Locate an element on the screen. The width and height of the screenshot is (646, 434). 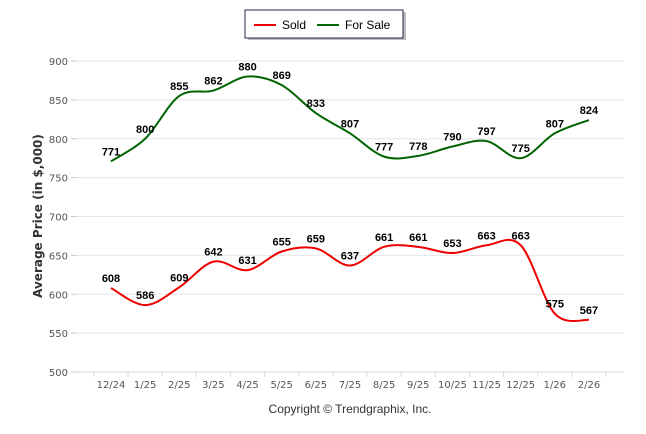
legend: Sold For Sale is located at coordinates (325, 24).